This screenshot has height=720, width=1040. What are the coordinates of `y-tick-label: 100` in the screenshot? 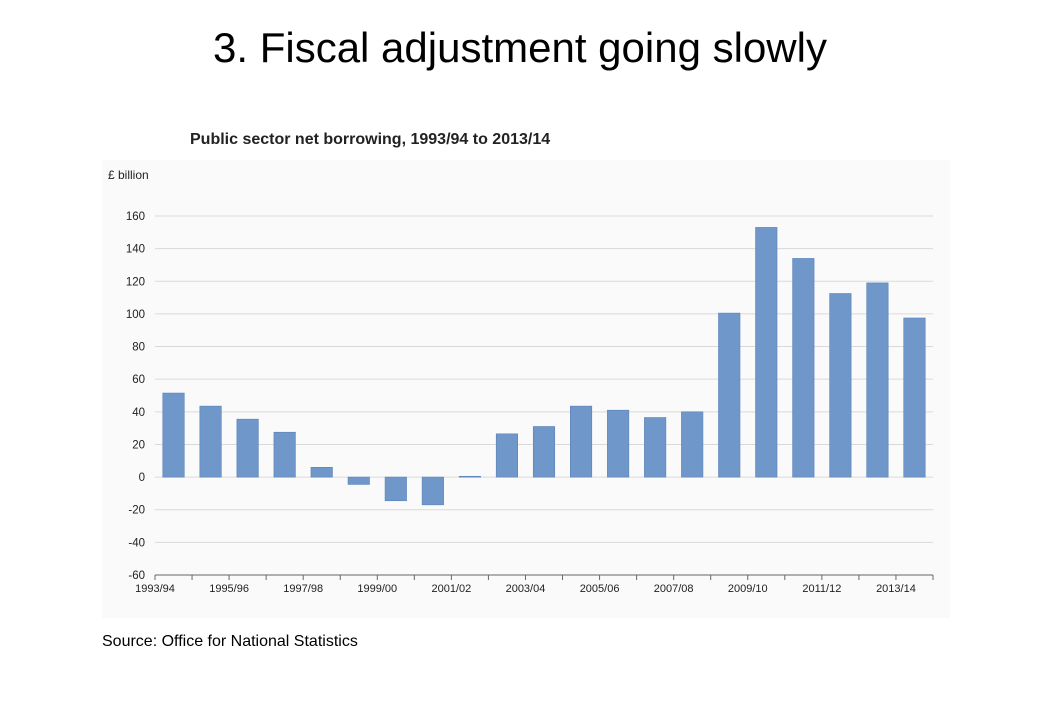 It's located at (135, 315).